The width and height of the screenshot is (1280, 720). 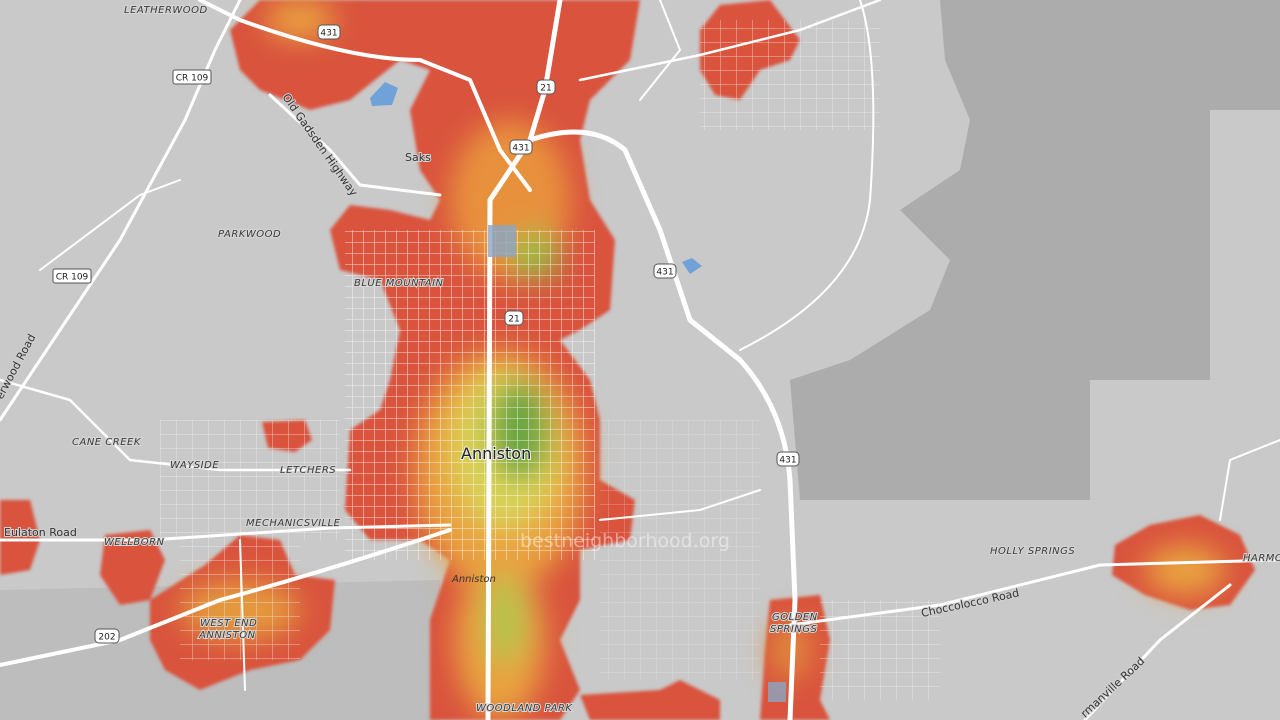 I want to click on place-label: ANNISTON, so click(x=227, y=635).